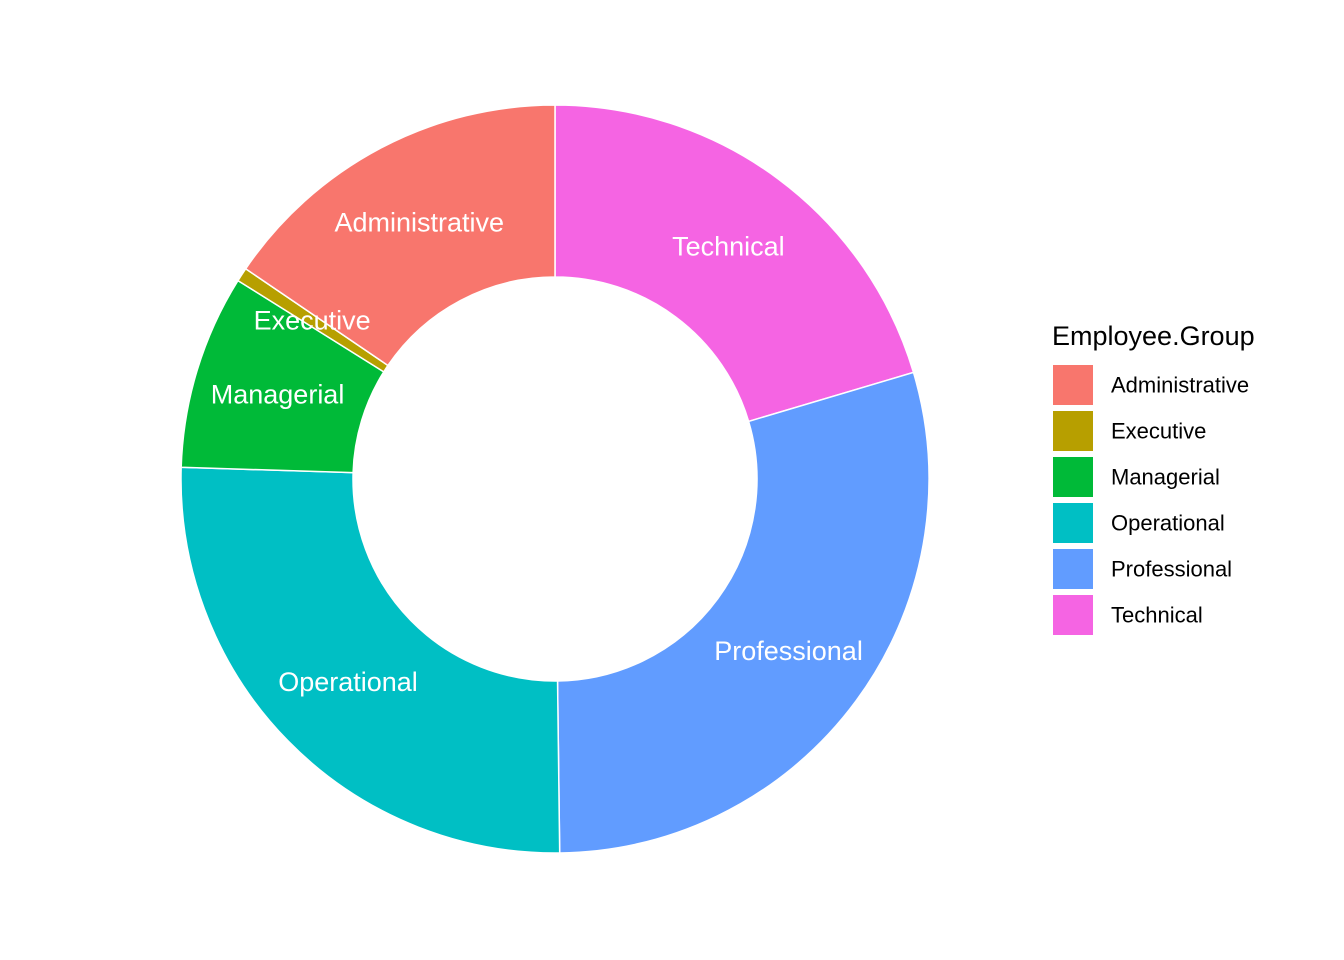 The width and height of the screenshot is (1344, 960). Describe the element at coordinates (734, 263) in the screenshot. I see `slice-technical` at that location.